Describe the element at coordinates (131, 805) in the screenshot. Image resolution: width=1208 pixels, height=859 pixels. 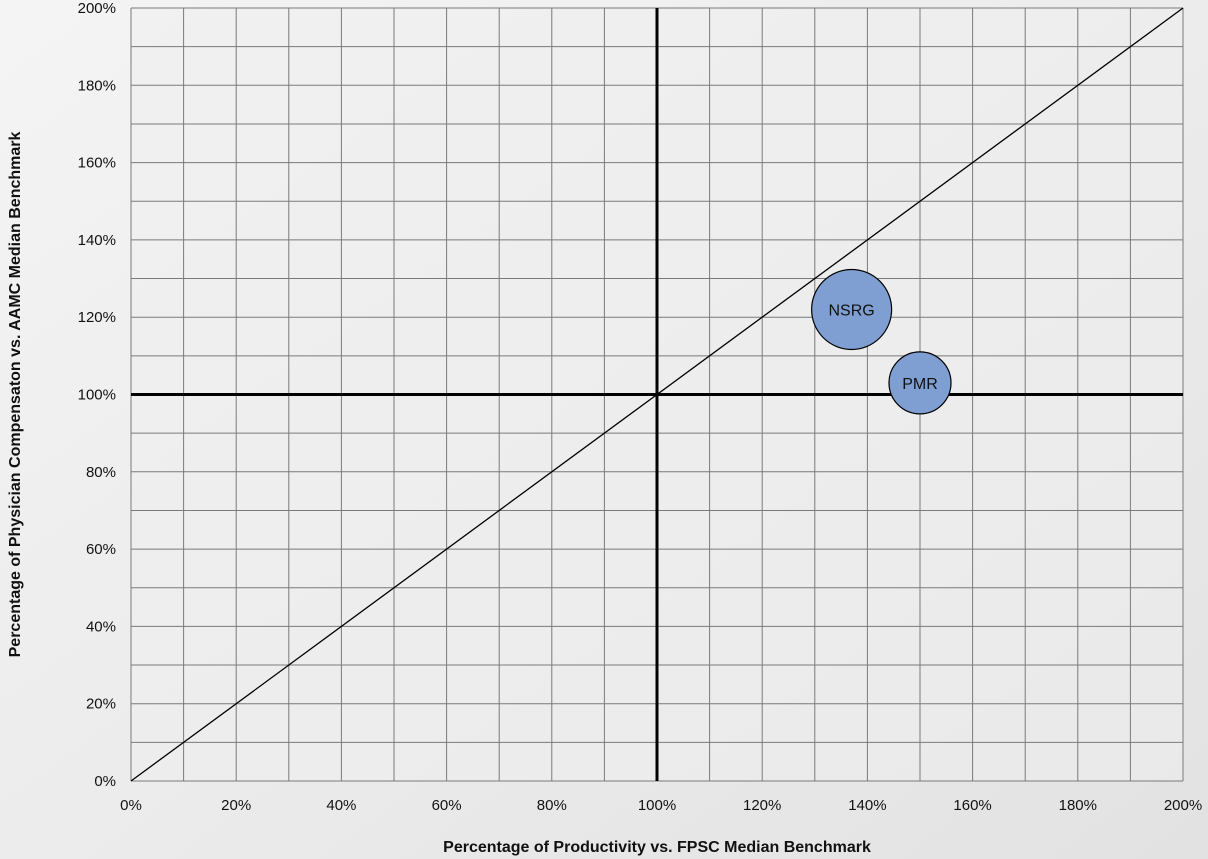
I see `x-tick-label: 0%` at that location.